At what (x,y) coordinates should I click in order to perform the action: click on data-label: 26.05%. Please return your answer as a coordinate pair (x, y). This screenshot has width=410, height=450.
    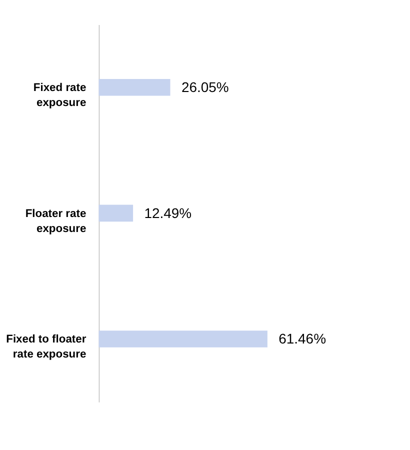
    Looking at the image, I should click on (205, 87).